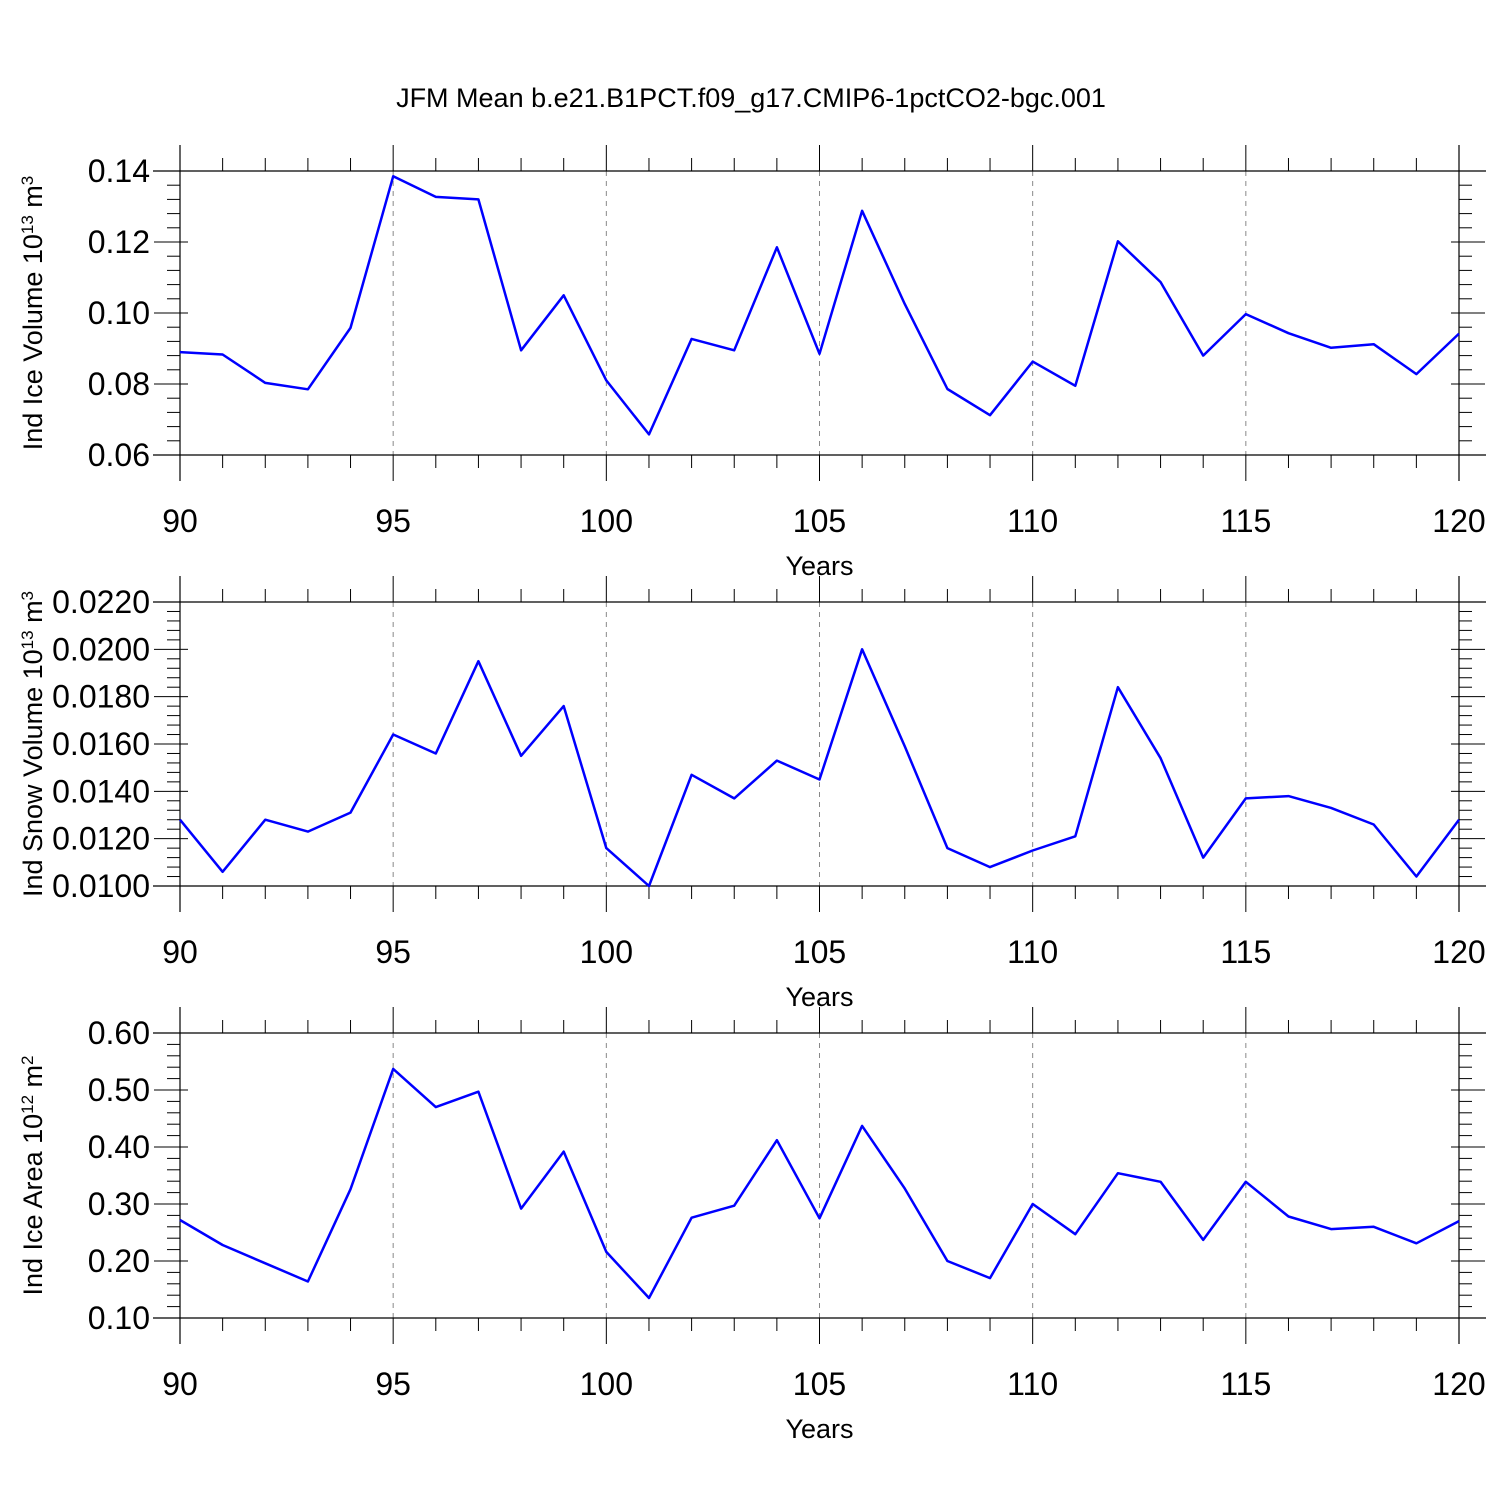 This screenshot has width=1500, height=1500. Describe the element at coordinates (119, 1033) in the screenshot. I see `y-tick-label: 0.60` at that location.